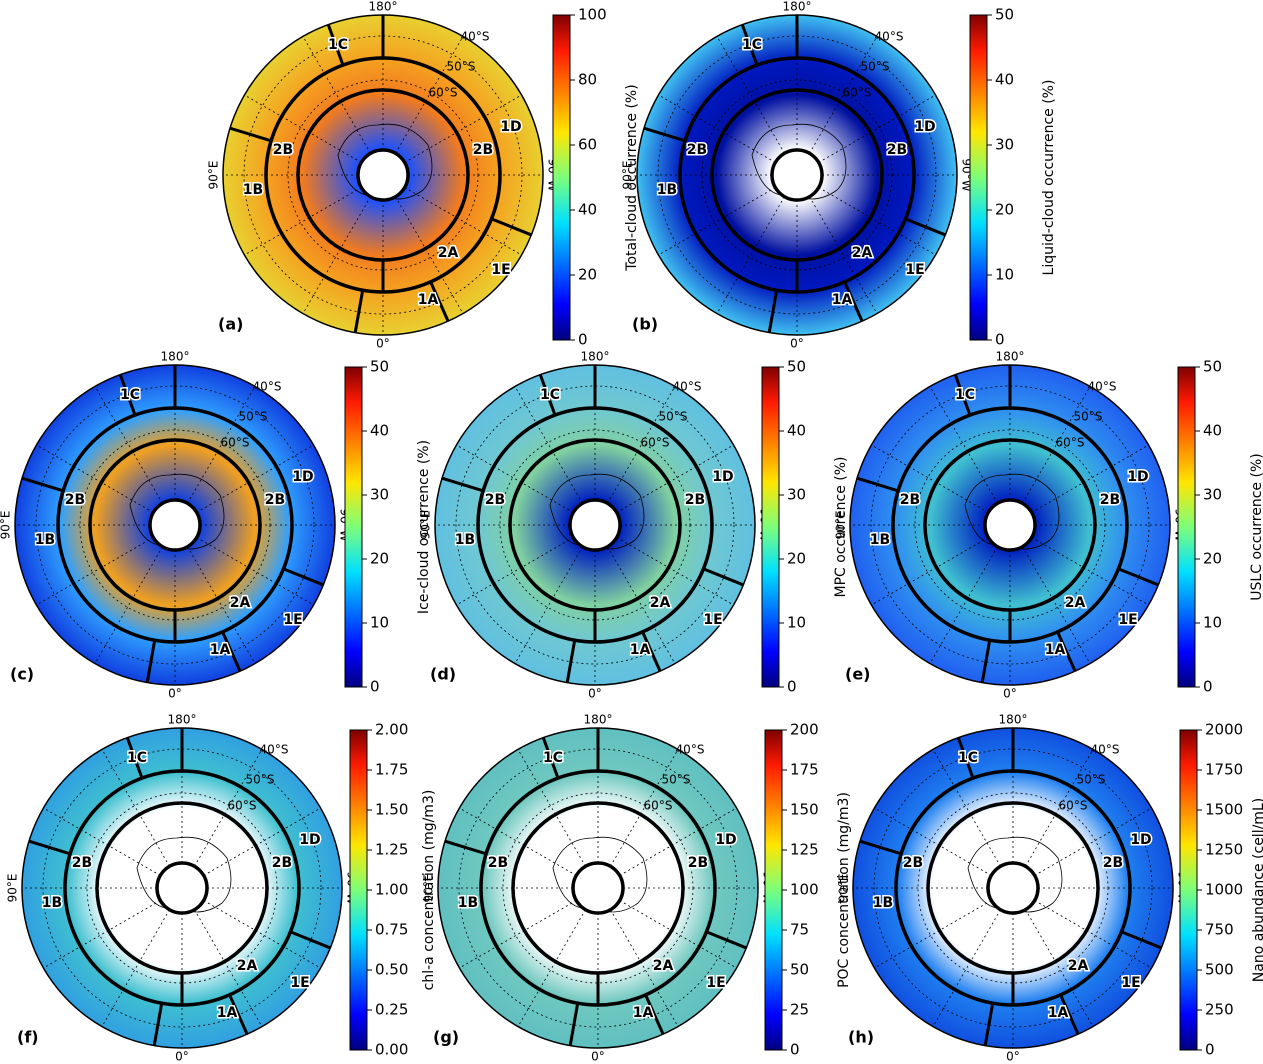 Image resolution: width=1263 pixels, height=1064 pixels. What do you see at coordinates (446, 1037) in the screenshot?
I see `panel-label: (g)` at bounding box center [446, 1037].